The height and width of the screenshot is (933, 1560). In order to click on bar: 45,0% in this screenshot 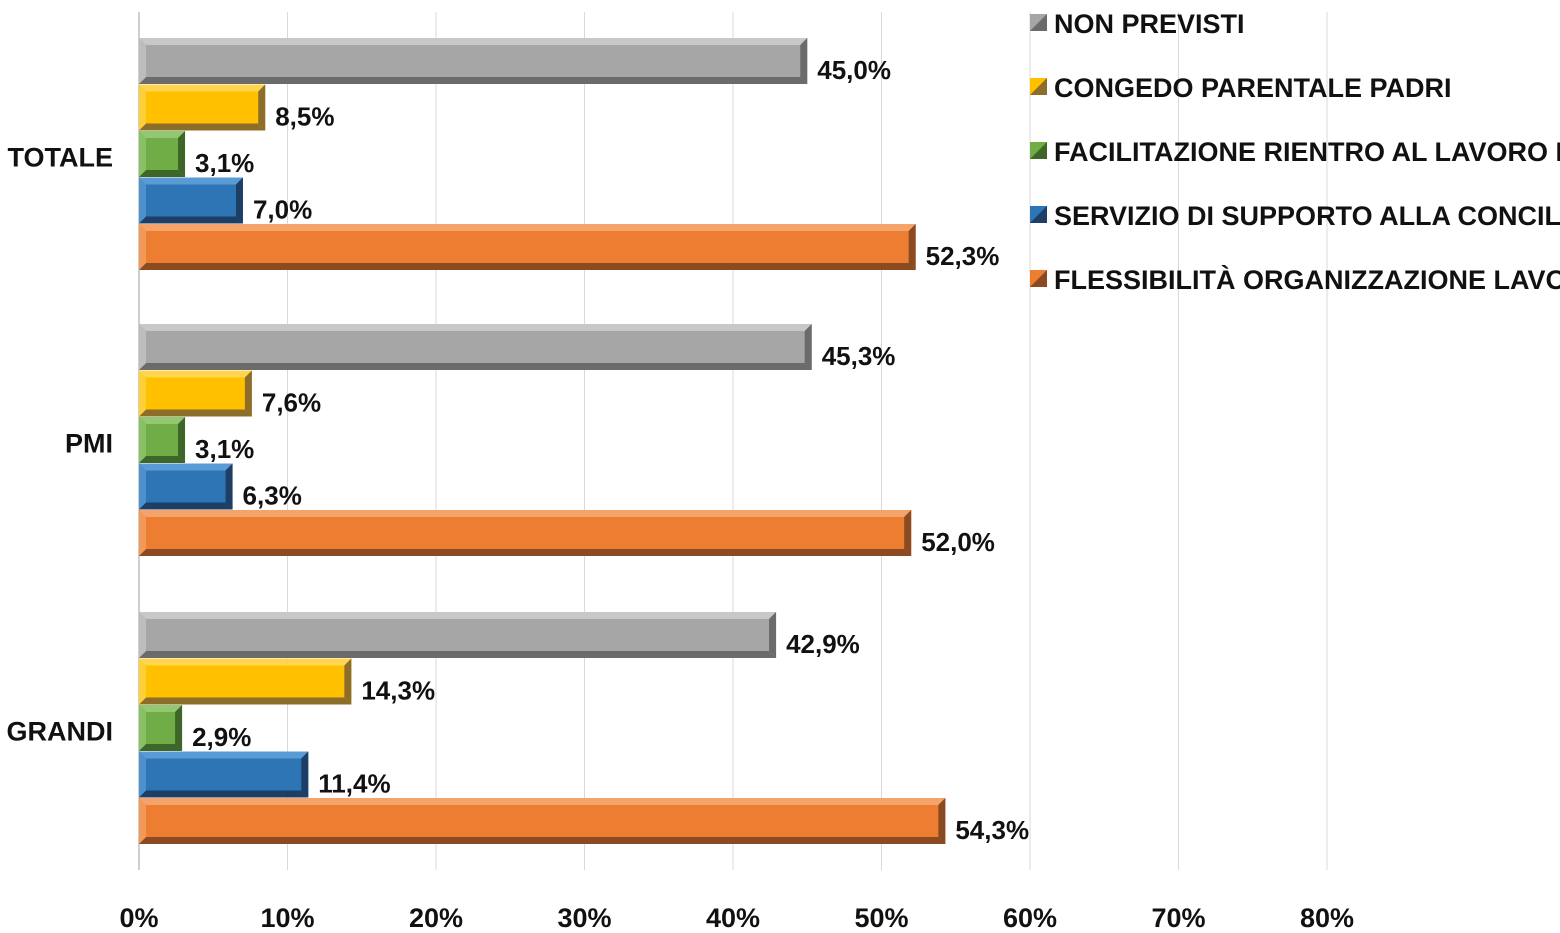, I will do `click(515, 61)`.